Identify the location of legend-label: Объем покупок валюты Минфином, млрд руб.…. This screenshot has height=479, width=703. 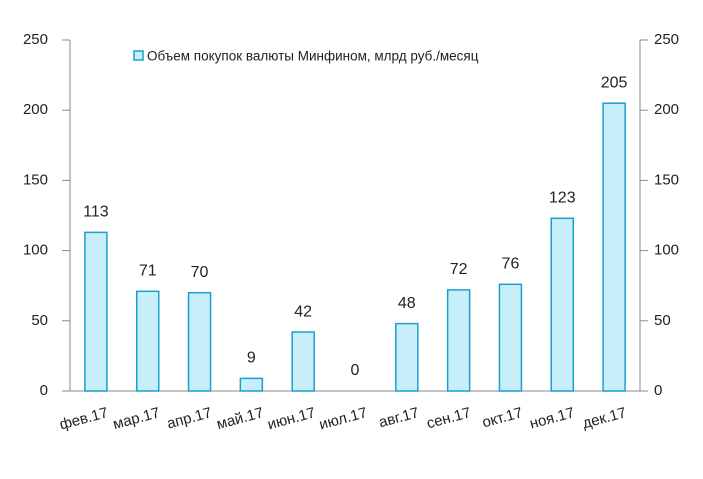
(313, 56).